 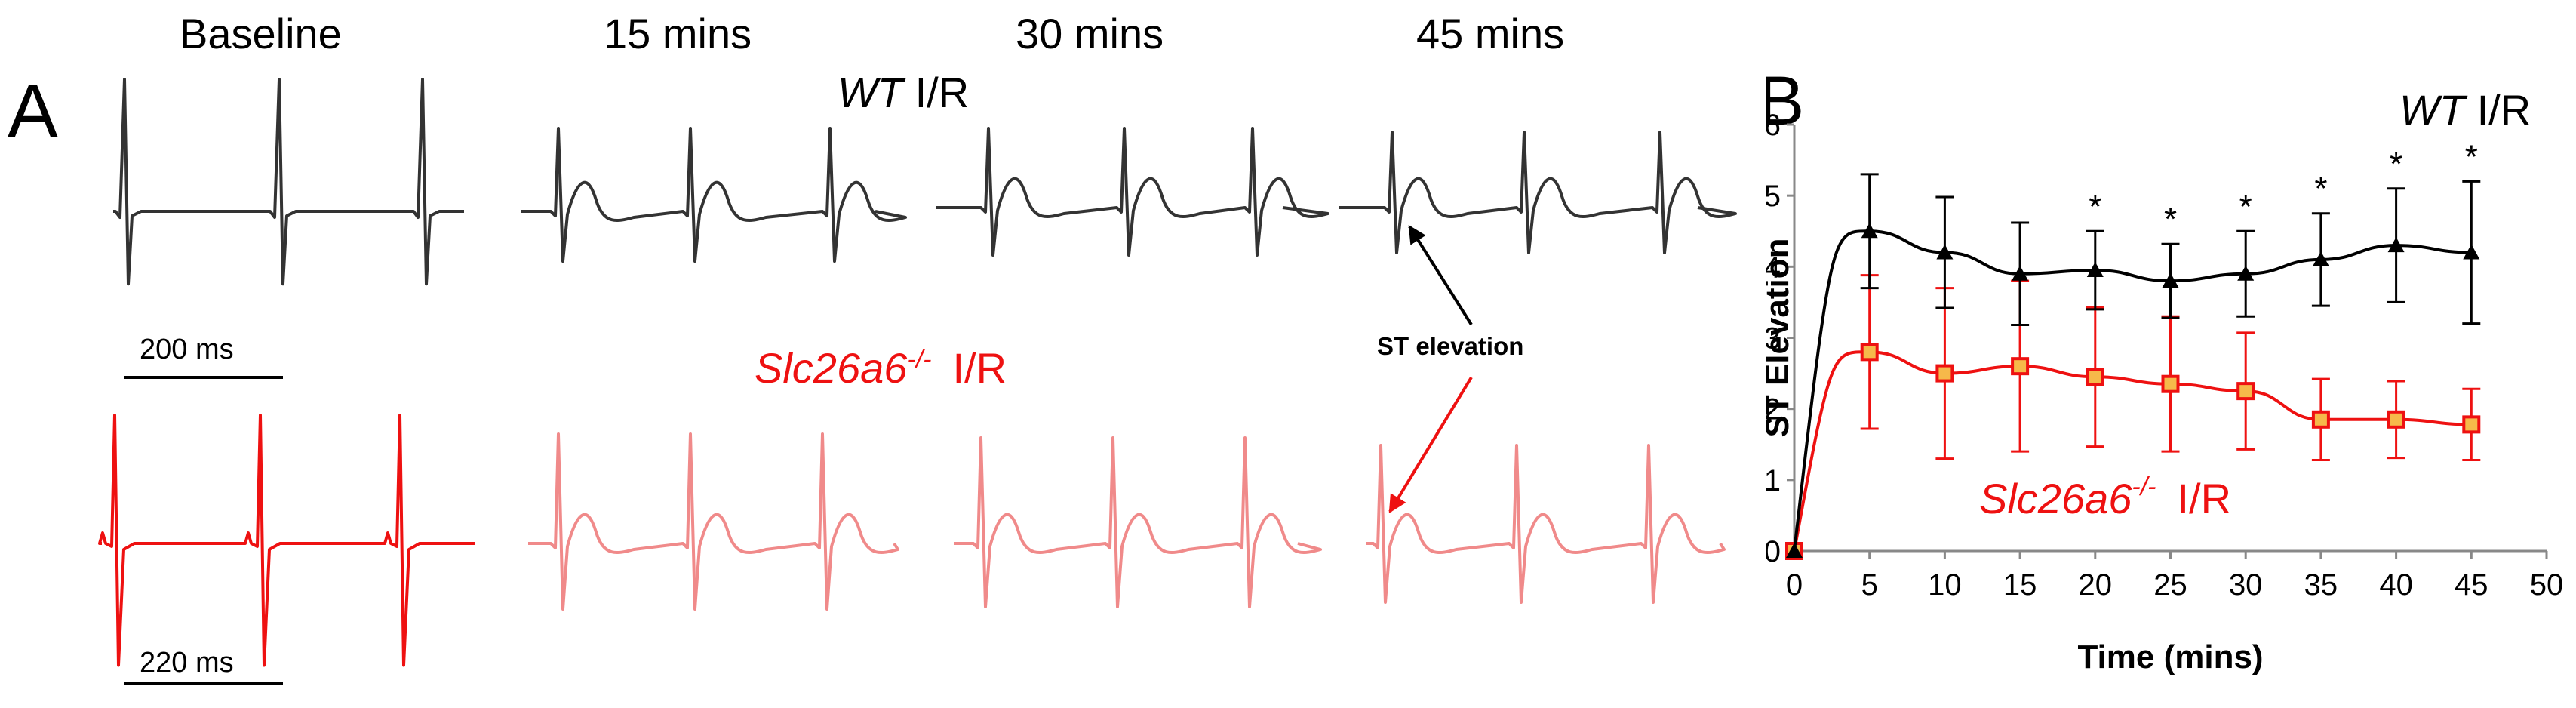 What do you see at coordinates (2471, 585) in the screenshot?
I see `x-tick-label: 45` at bounding box center [2471, 585].